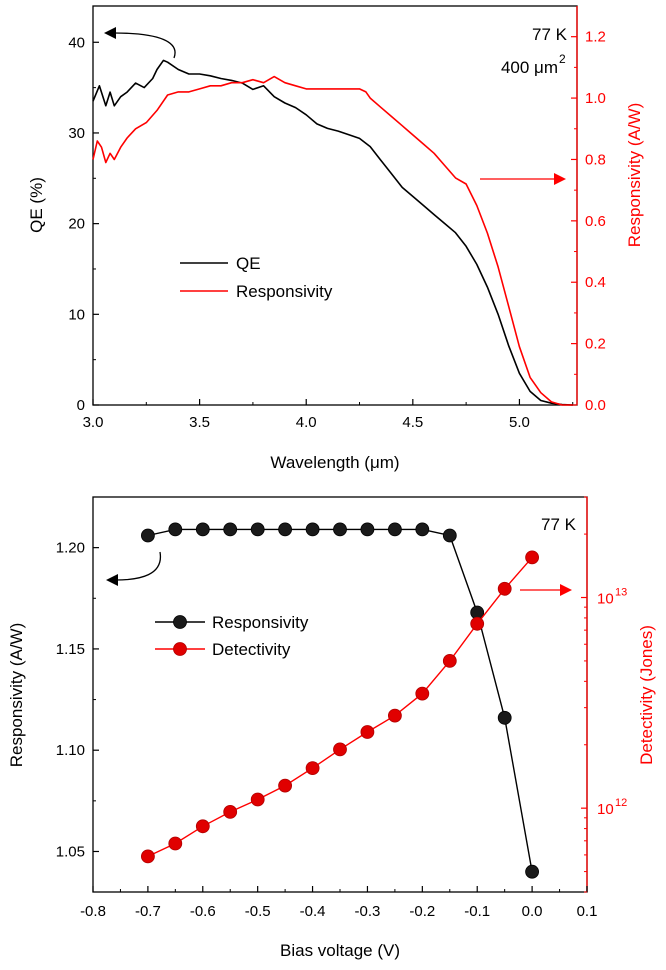 This screenshot has height=970, width=666. I want to click on legend-label-detectivity: Detectivity, so click(251, 649).